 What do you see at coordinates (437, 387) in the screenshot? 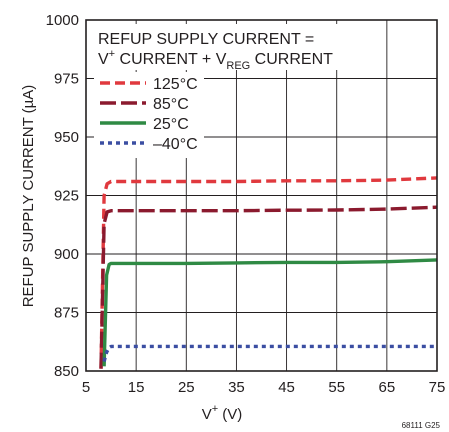
I see `x-tick-label: 75` at bounding box center [437, 387].